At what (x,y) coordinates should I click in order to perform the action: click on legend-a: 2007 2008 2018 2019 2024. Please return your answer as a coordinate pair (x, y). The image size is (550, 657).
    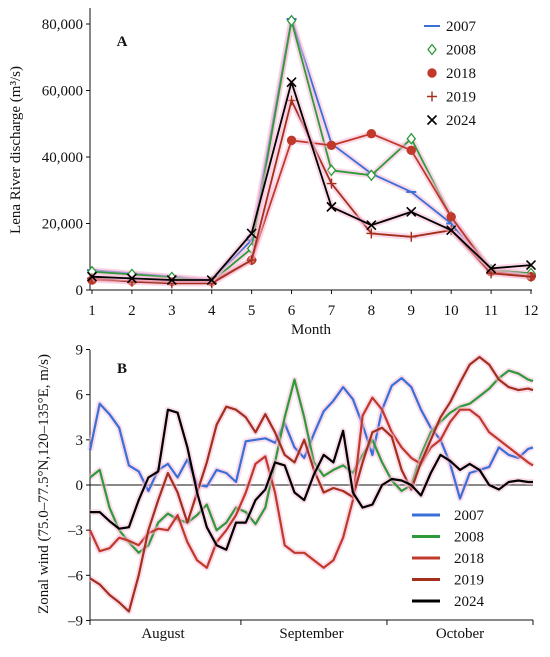
    Looking at the image, I should click on (450, 74).